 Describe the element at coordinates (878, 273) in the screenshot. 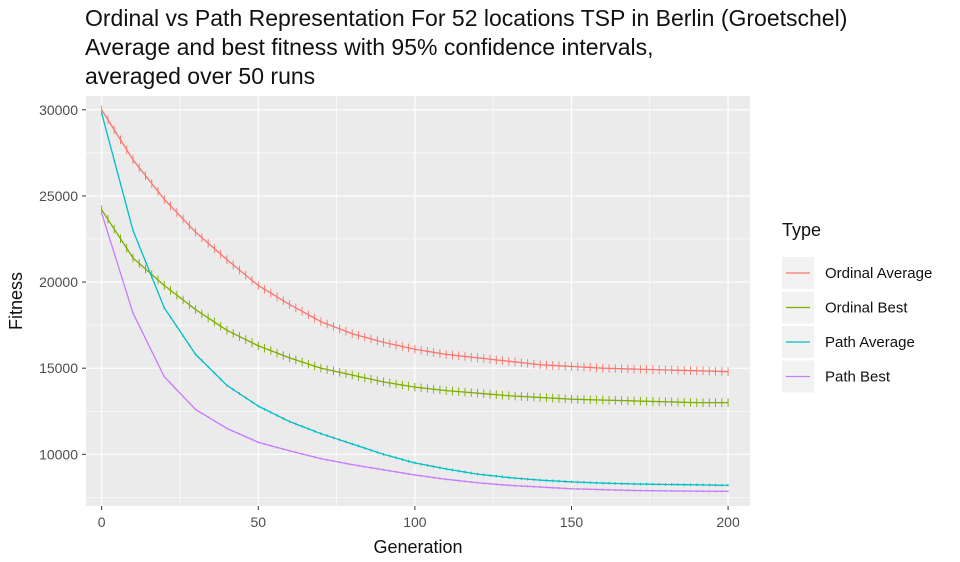

I see `legend-label: Ordinal Average` at that location.